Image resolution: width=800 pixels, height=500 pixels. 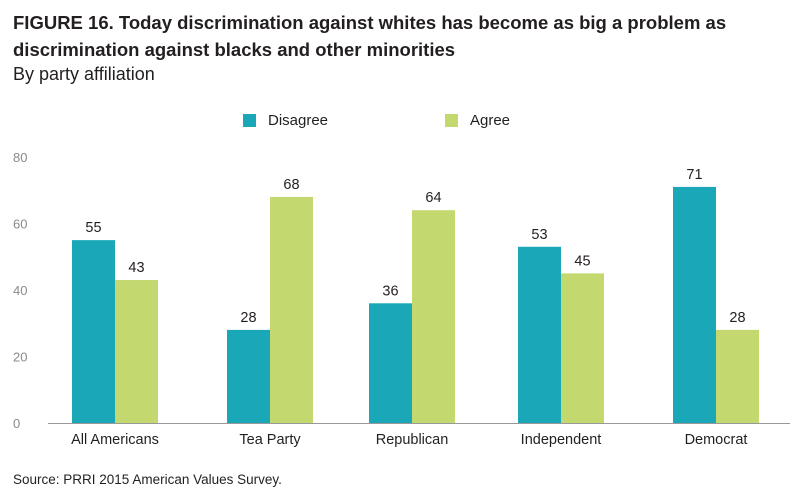 What do you see at coordinates (115, 440) in the screenshot?
I see `x-tick-label: All Americans` at bounding box center [115, 440].